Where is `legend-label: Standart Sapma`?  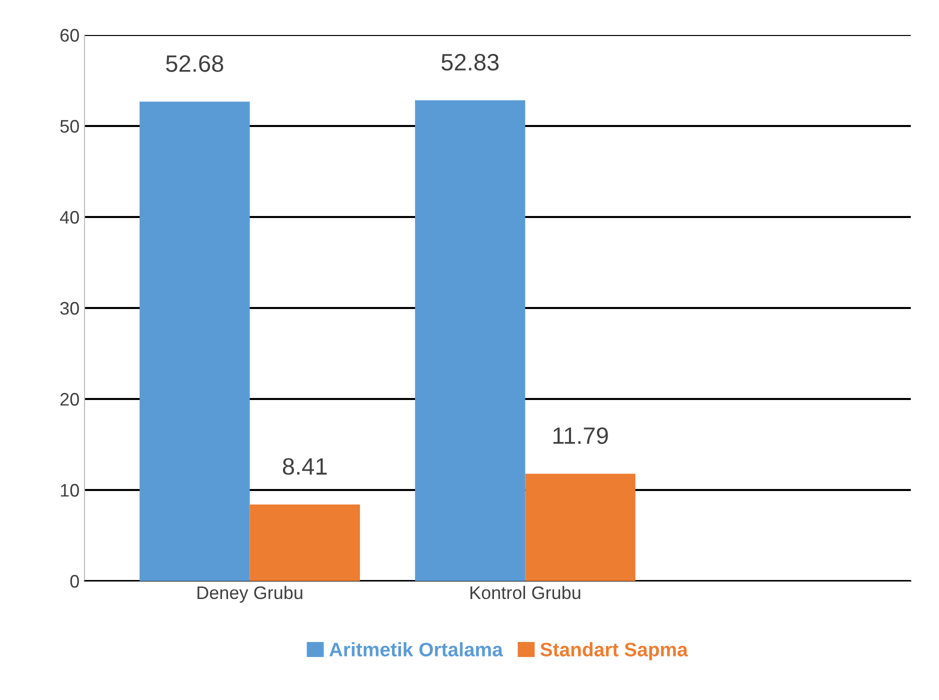
legend-label: Standart Sapma is located at coordinates (614, 651).